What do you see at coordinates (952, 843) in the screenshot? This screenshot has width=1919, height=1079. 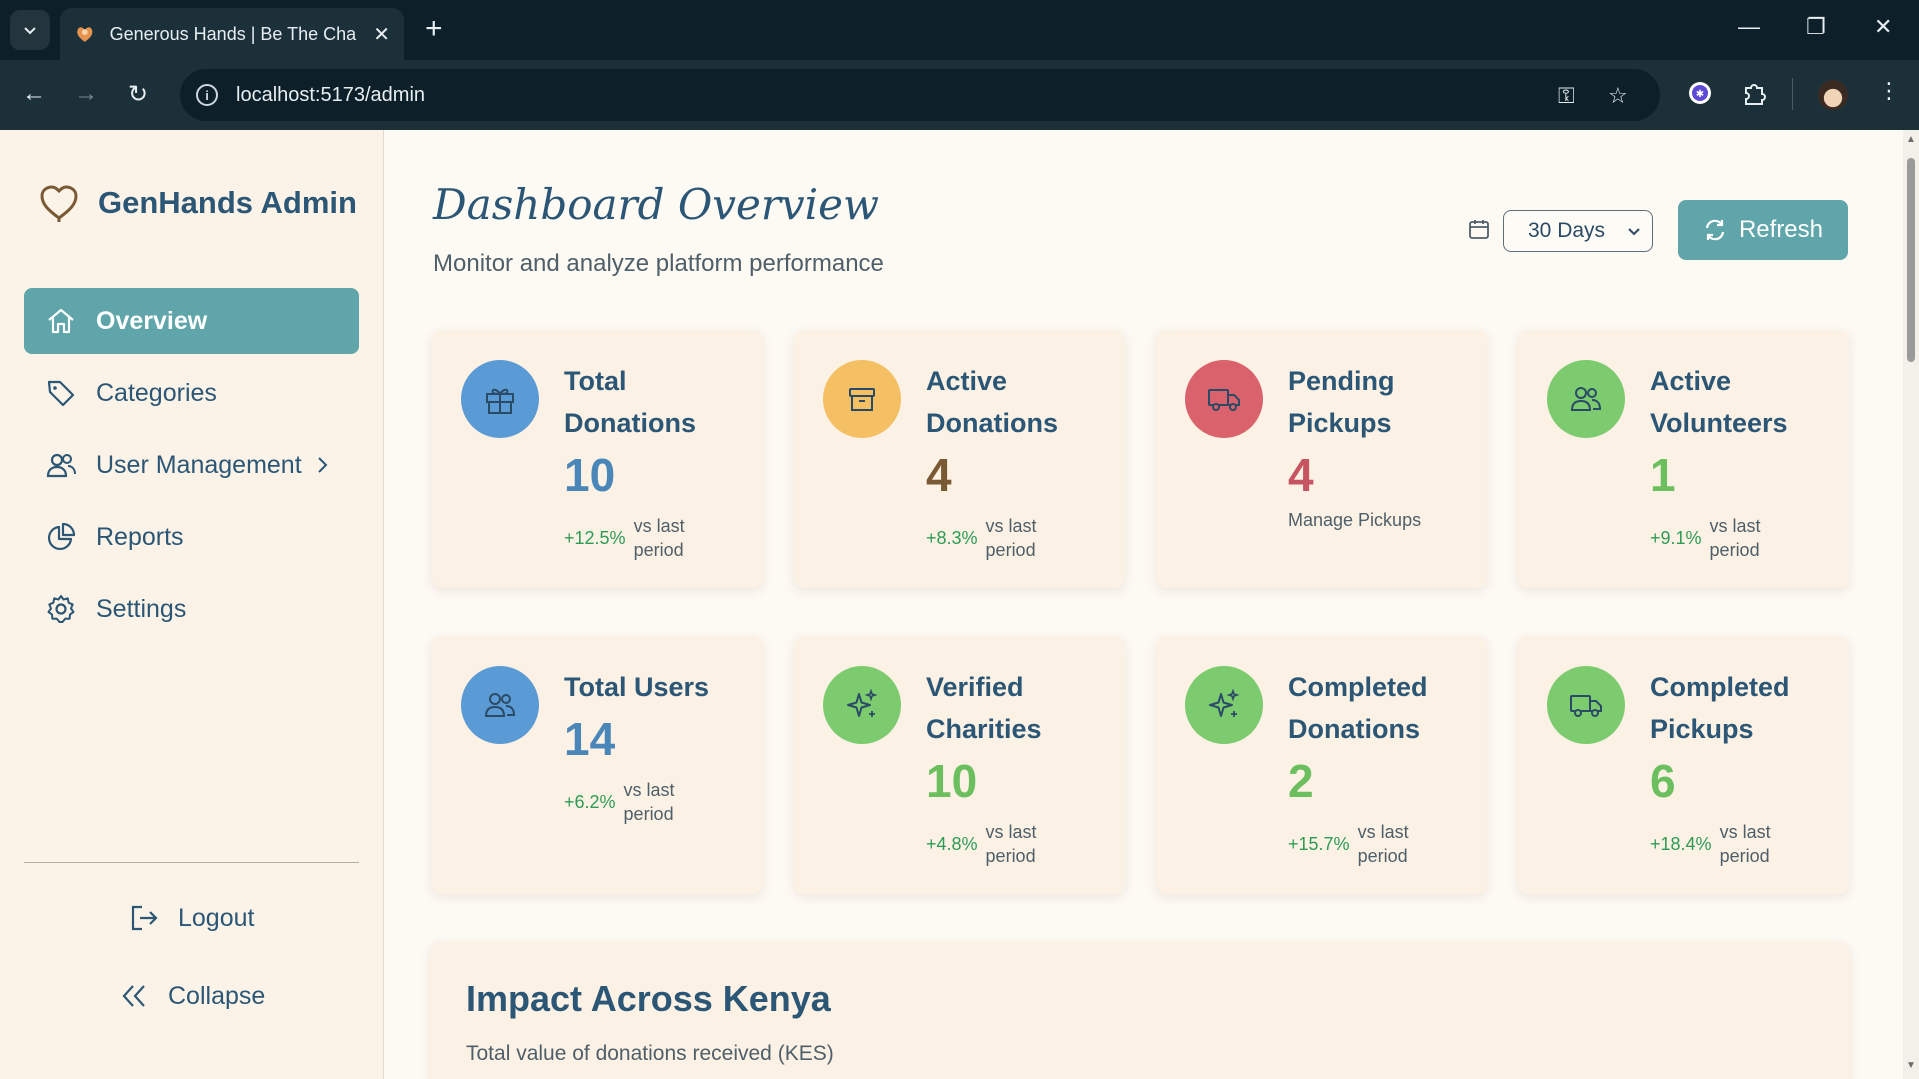 I see `stat-trend-percent: +4.8%` at bounding box center [952, 843].